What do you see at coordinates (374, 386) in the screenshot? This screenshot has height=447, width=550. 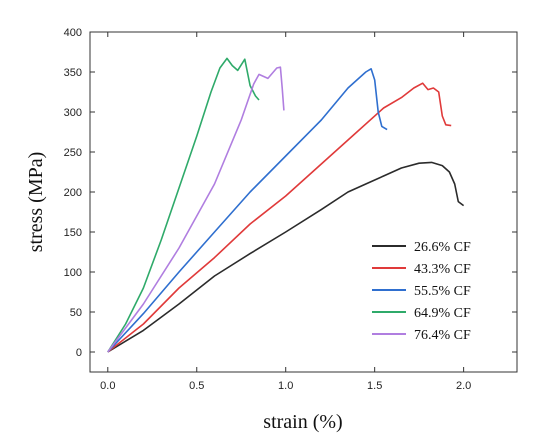 I see `x-tick-label: 1.5` at bounding box center [374, 386].